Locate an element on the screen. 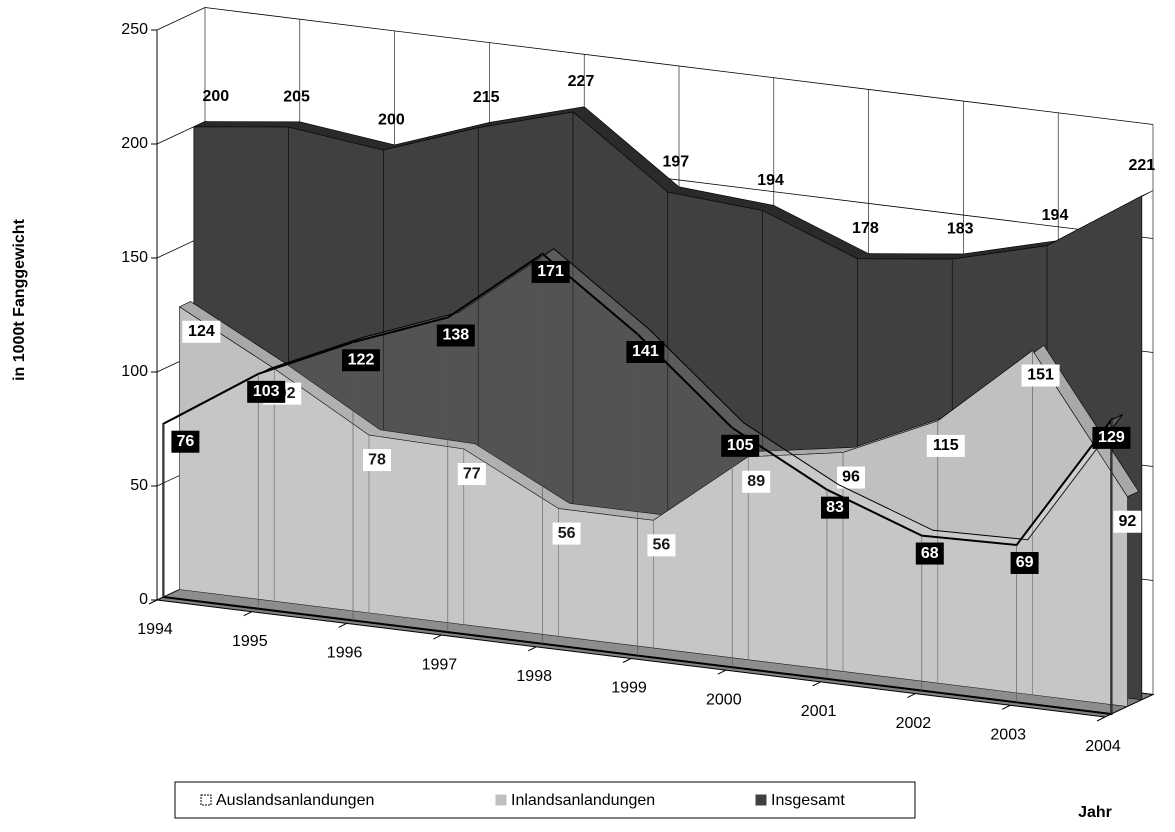 This screenshot has width=1175, height=832. value-label: 76 is located at coordinates (186, 441).